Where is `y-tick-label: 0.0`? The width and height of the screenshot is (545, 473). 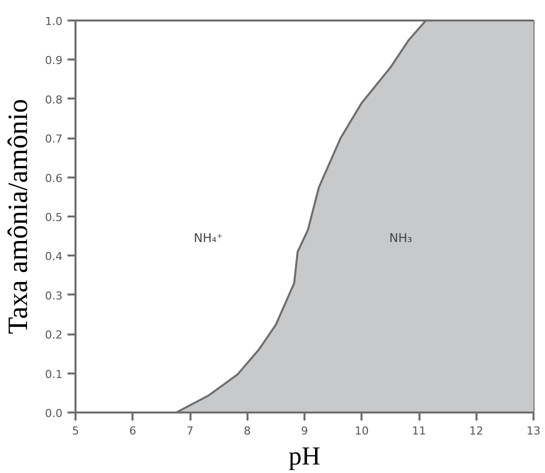 y-tick-label: 0.0 is located at coordinates (54, 413).